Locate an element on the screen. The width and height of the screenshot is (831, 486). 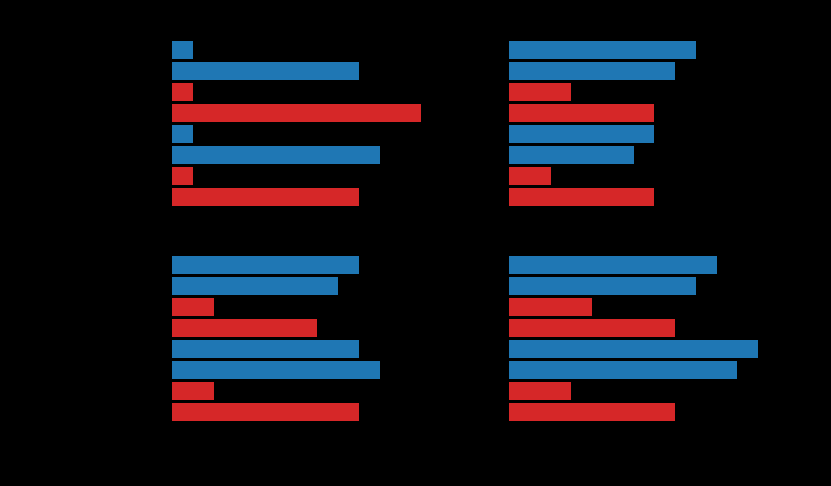
bar-chart-panel-bottom-right is located at coordinates (640, 338).